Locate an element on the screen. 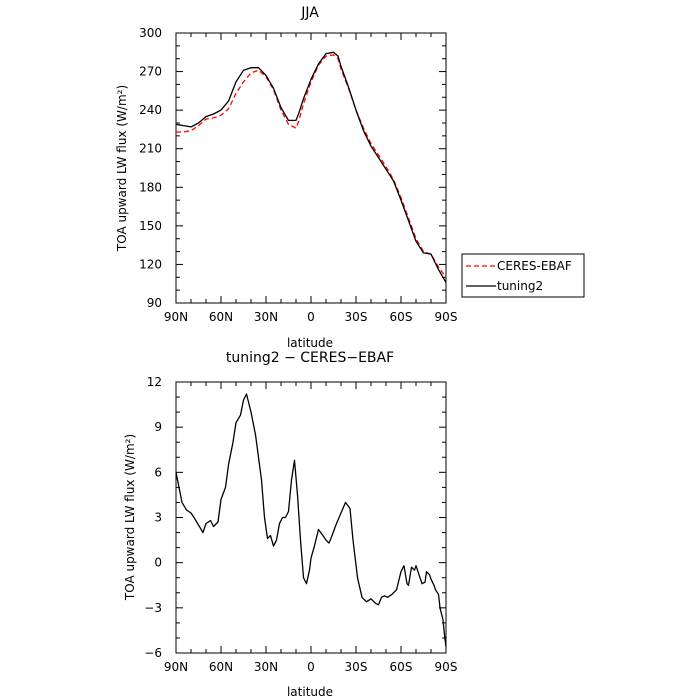 This screenshot has width=700, height=700. top-chart-xtick-label: 60S is located at coordinates (401, 317).